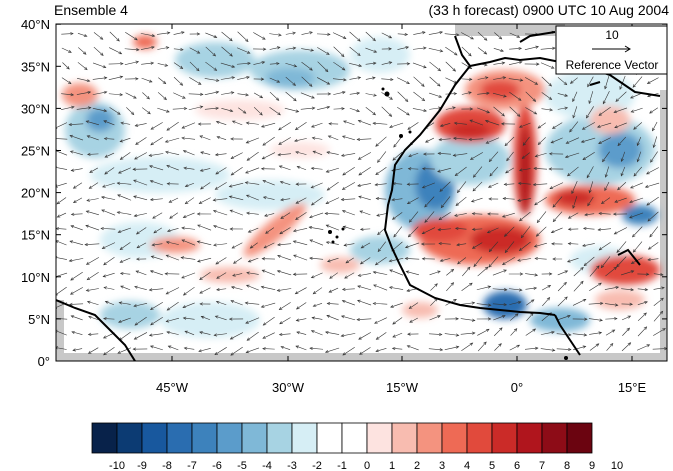 The width and height of the screenshot is (673, 471). Describe the element at coordinates (612, 65) in the screenshot. I see `reference-vector-label: Reference Vector` at that location.